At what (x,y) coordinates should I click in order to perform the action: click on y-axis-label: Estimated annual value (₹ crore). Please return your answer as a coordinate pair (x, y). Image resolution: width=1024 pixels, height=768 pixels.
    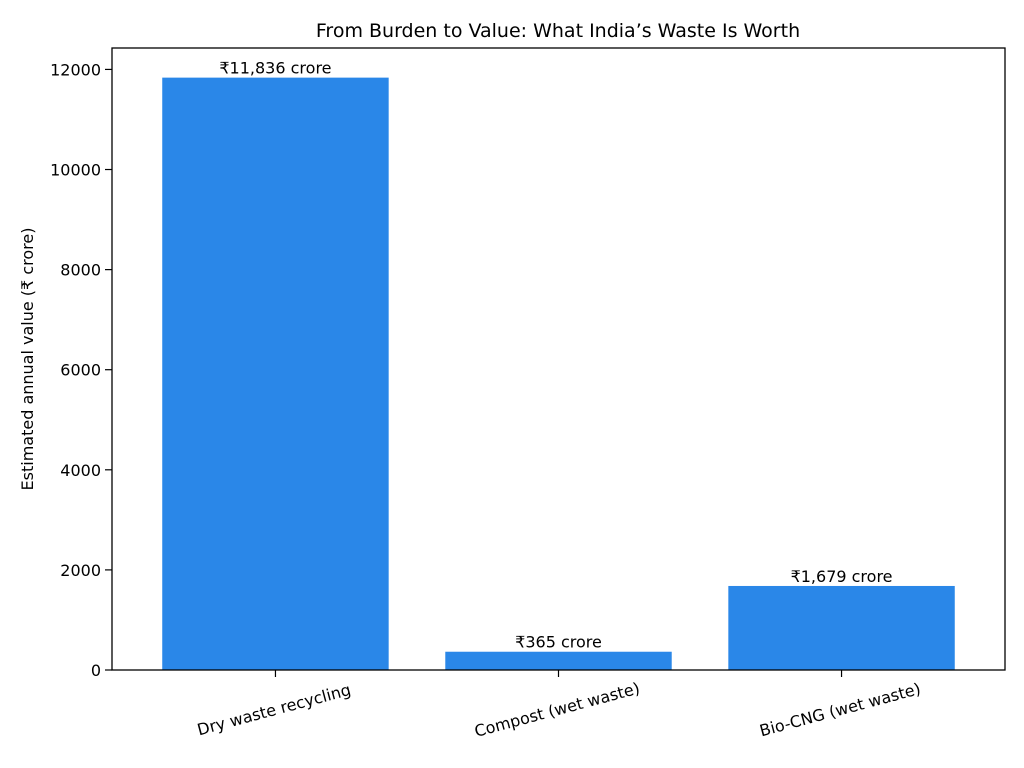
    Looking at the image, I should click on (27, 359).